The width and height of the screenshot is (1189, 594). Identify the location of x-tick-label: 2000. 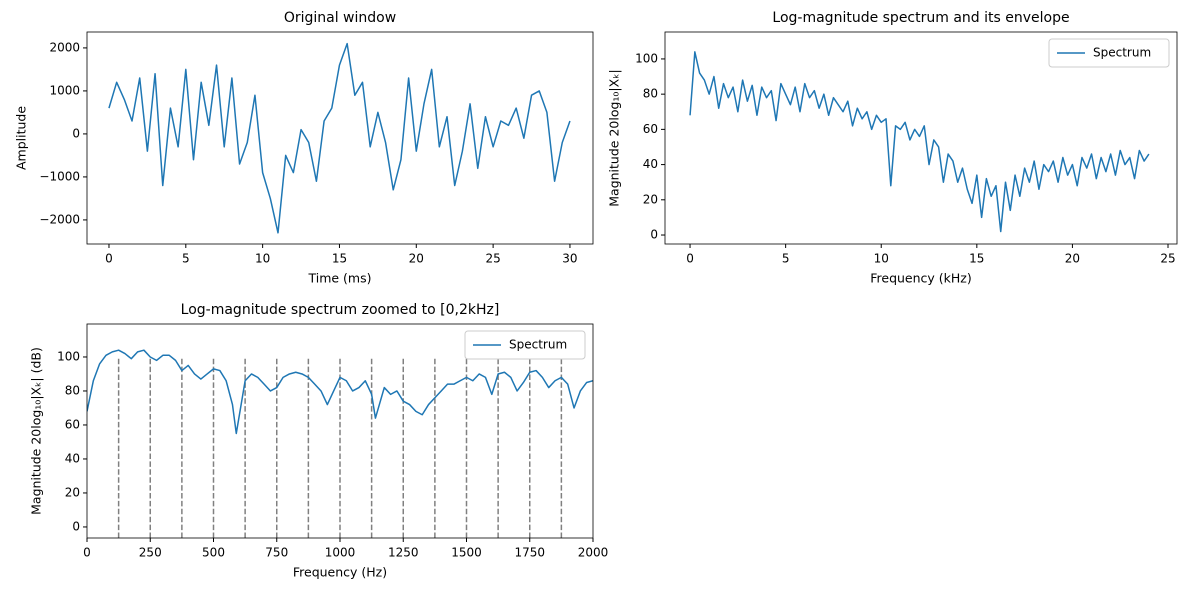
(593, 553).